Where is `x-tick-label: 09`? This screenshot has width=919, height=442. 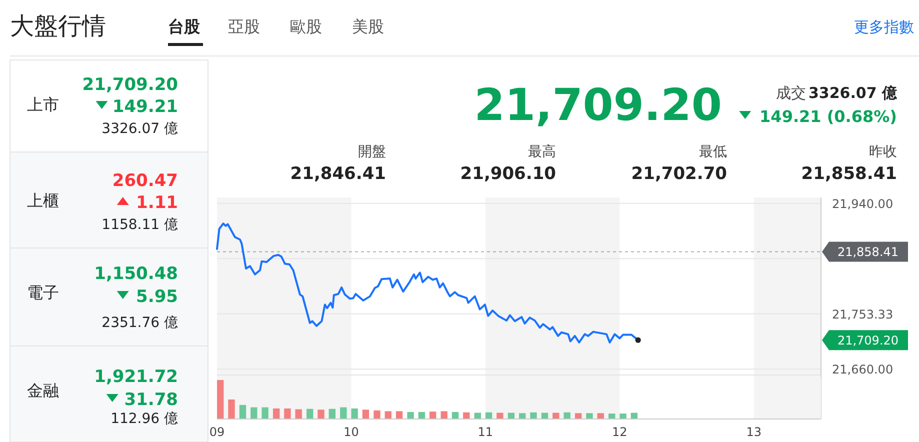
x-tick-label: 09 is located at coordinates (217, 432).